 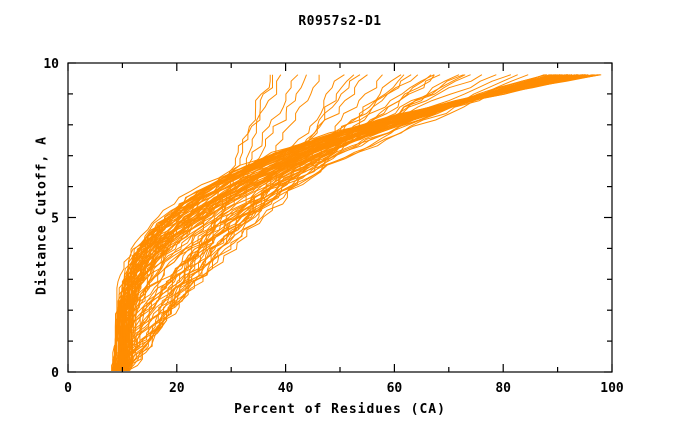 What do you see at coordinates (286, 388) in the screenshot?
I see `svg-text: 40` at bounding box center [286, 388].